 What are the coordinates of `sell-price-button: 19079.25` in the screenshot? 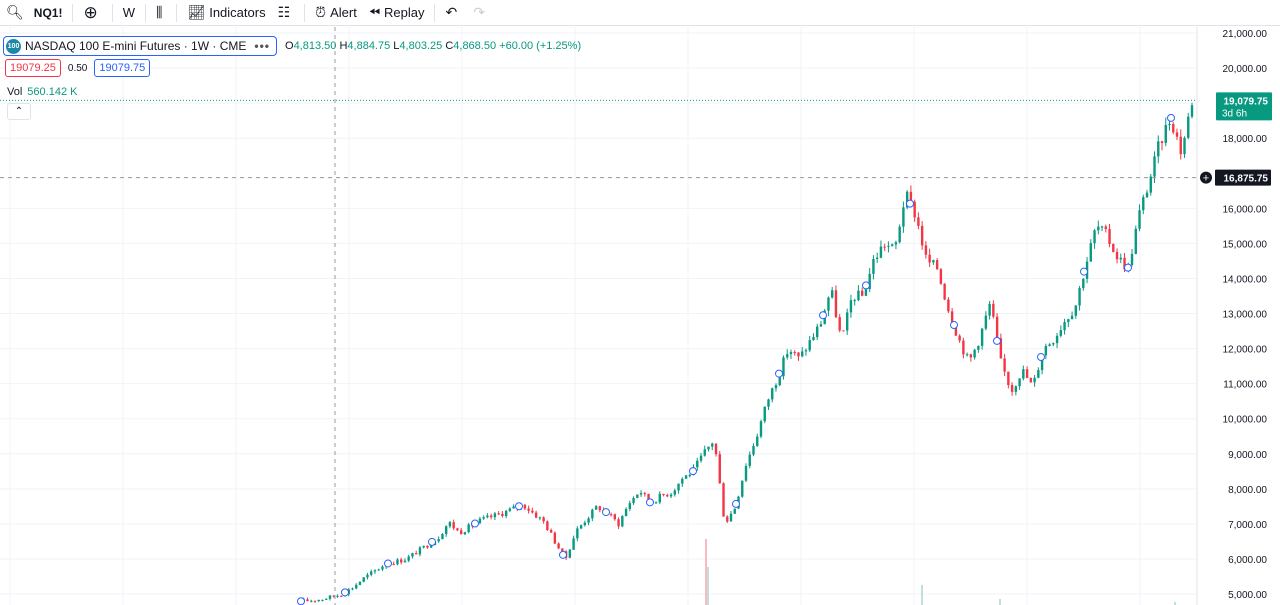 It's located at (33, 68).